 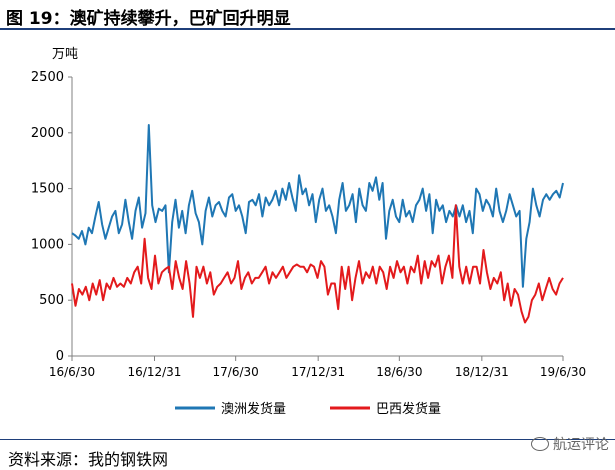 I want to click on x-tick-label: 19/6/30, so click(x=563, y=372).